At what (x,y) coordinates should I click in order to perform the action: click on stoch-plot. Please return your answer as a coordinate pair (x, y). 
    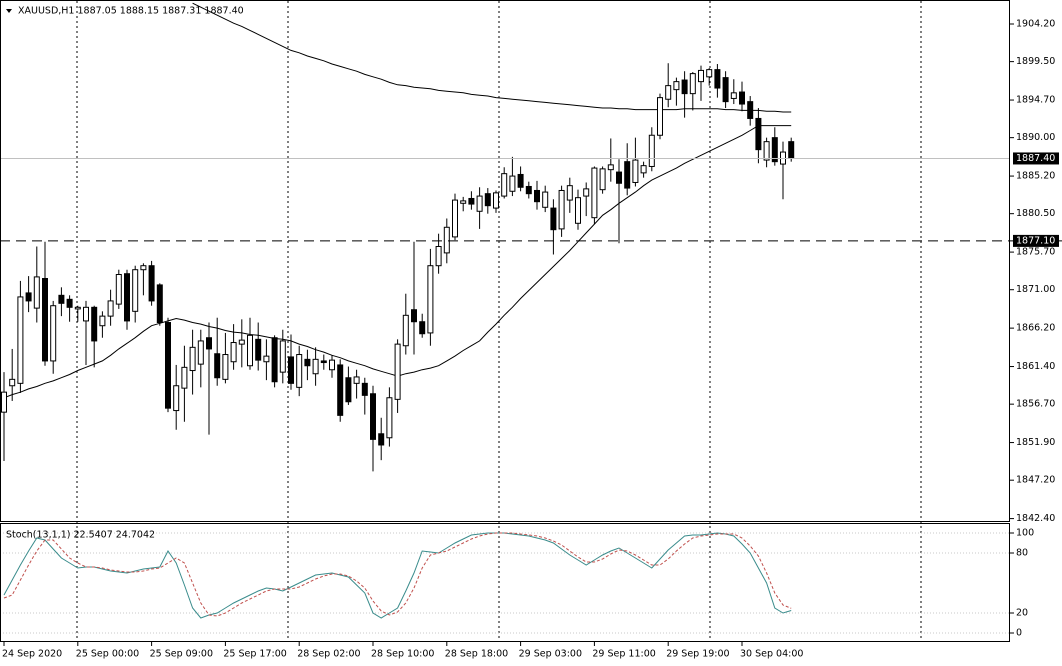
    Looking at the image, I should click on (505, 583).